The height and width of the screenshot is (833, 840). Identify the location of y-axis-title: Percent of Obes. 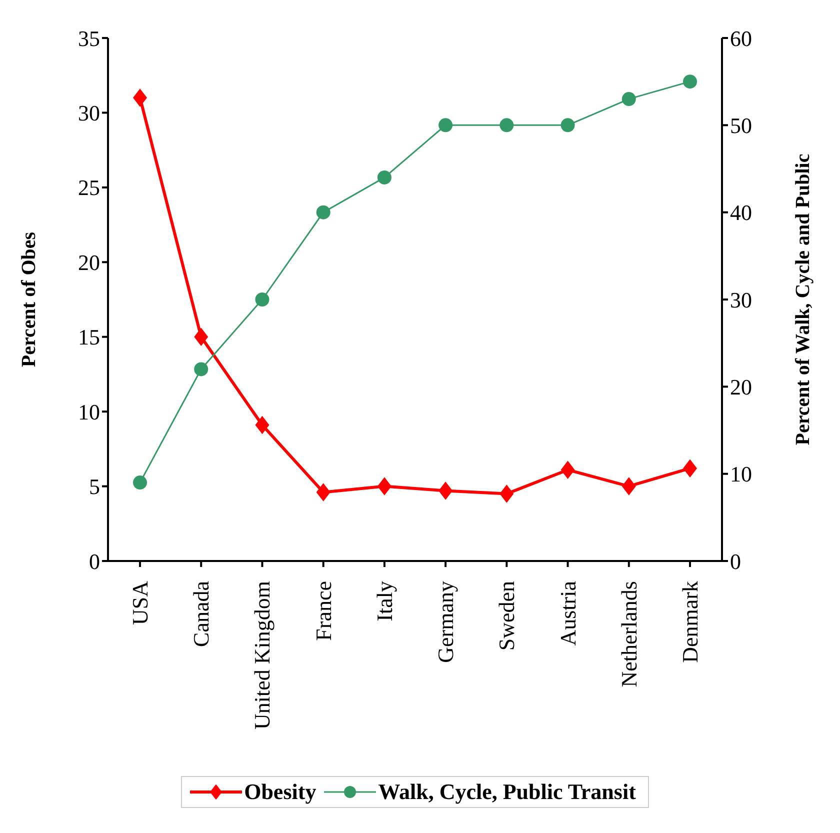
(29, 300).